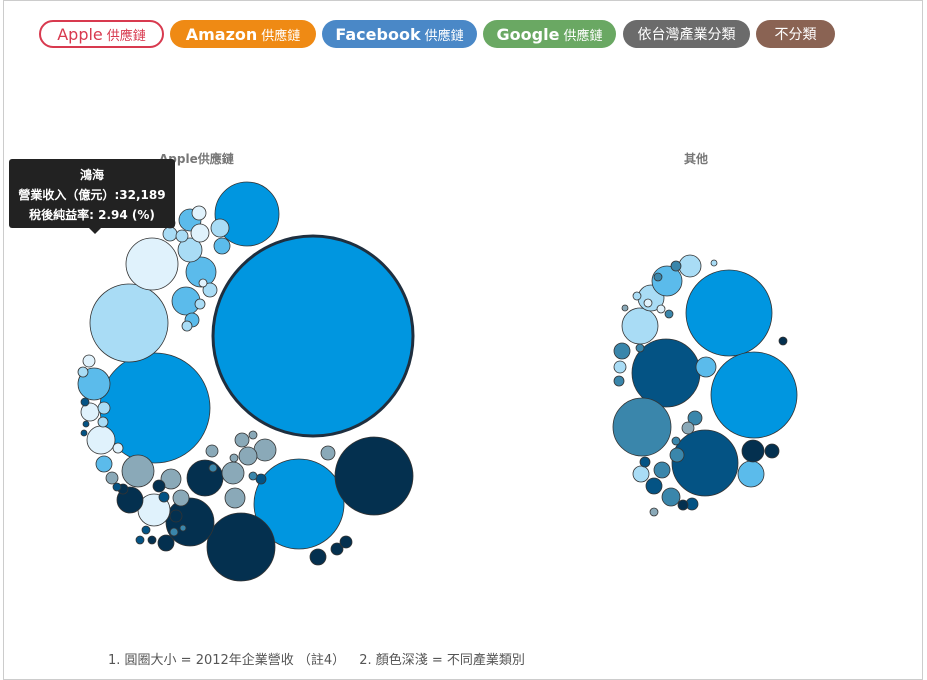  What do you see at coordinates (686, 34) in the screenshot?
I see `filter-taiwan-industry-button: 依台灣產業分類` at bounding box center [686, 34].